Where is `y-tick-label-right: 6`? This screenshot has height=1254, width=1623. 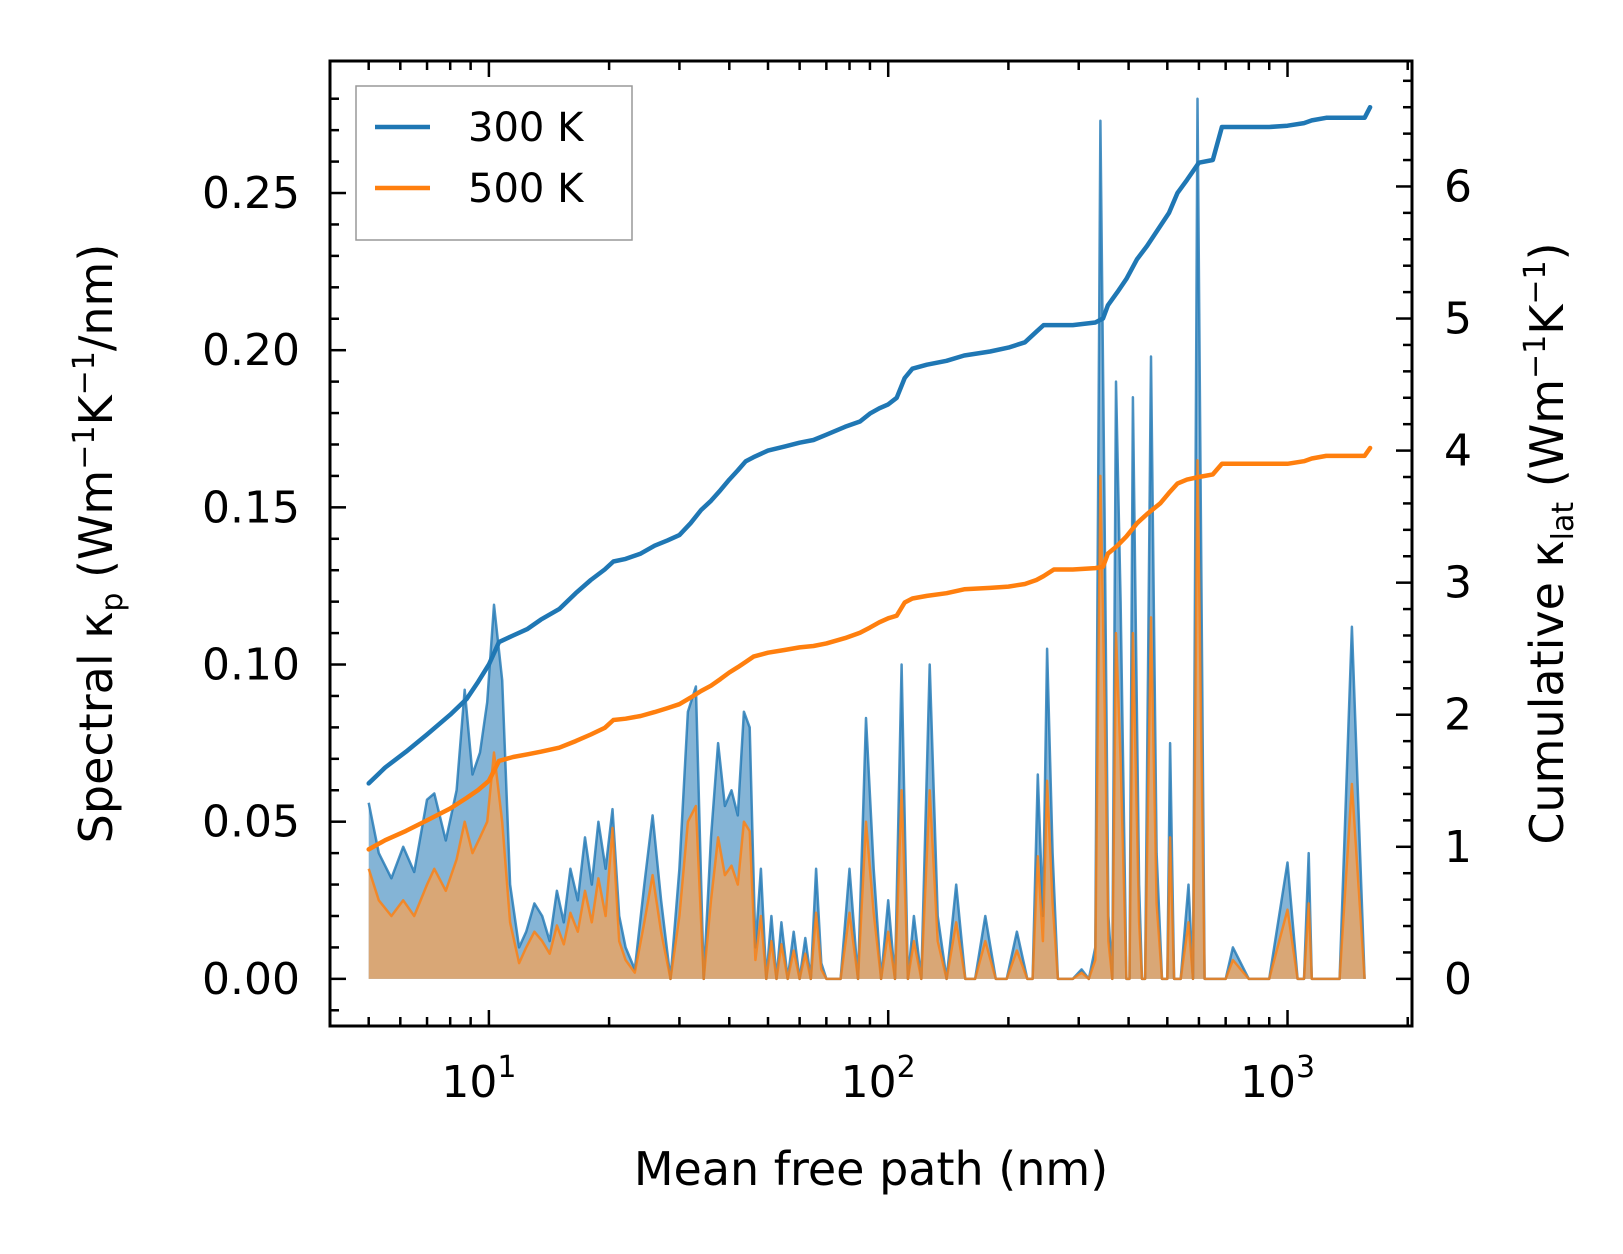
y-tick-label-right: 6 is located at coordinates (1458, 186).